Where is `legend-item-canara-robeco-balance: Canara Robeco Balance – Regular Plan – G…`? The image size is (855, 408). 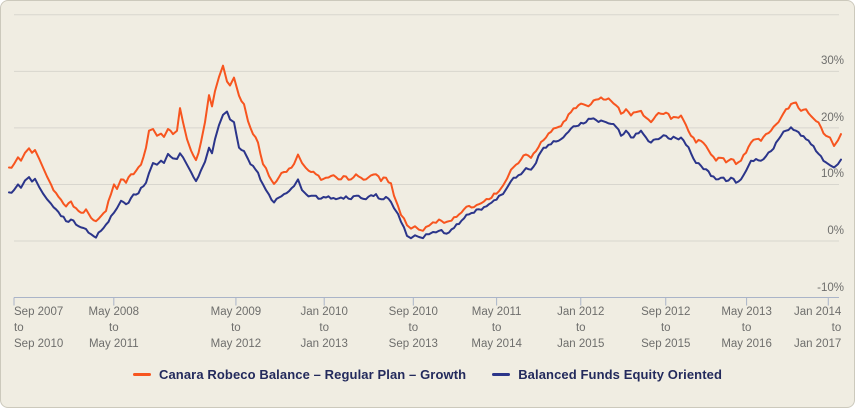 legend-item-canara-robeco-balance: Canara Robeco Balance – Regular Plan – G… is located at coordinates (299, 374).